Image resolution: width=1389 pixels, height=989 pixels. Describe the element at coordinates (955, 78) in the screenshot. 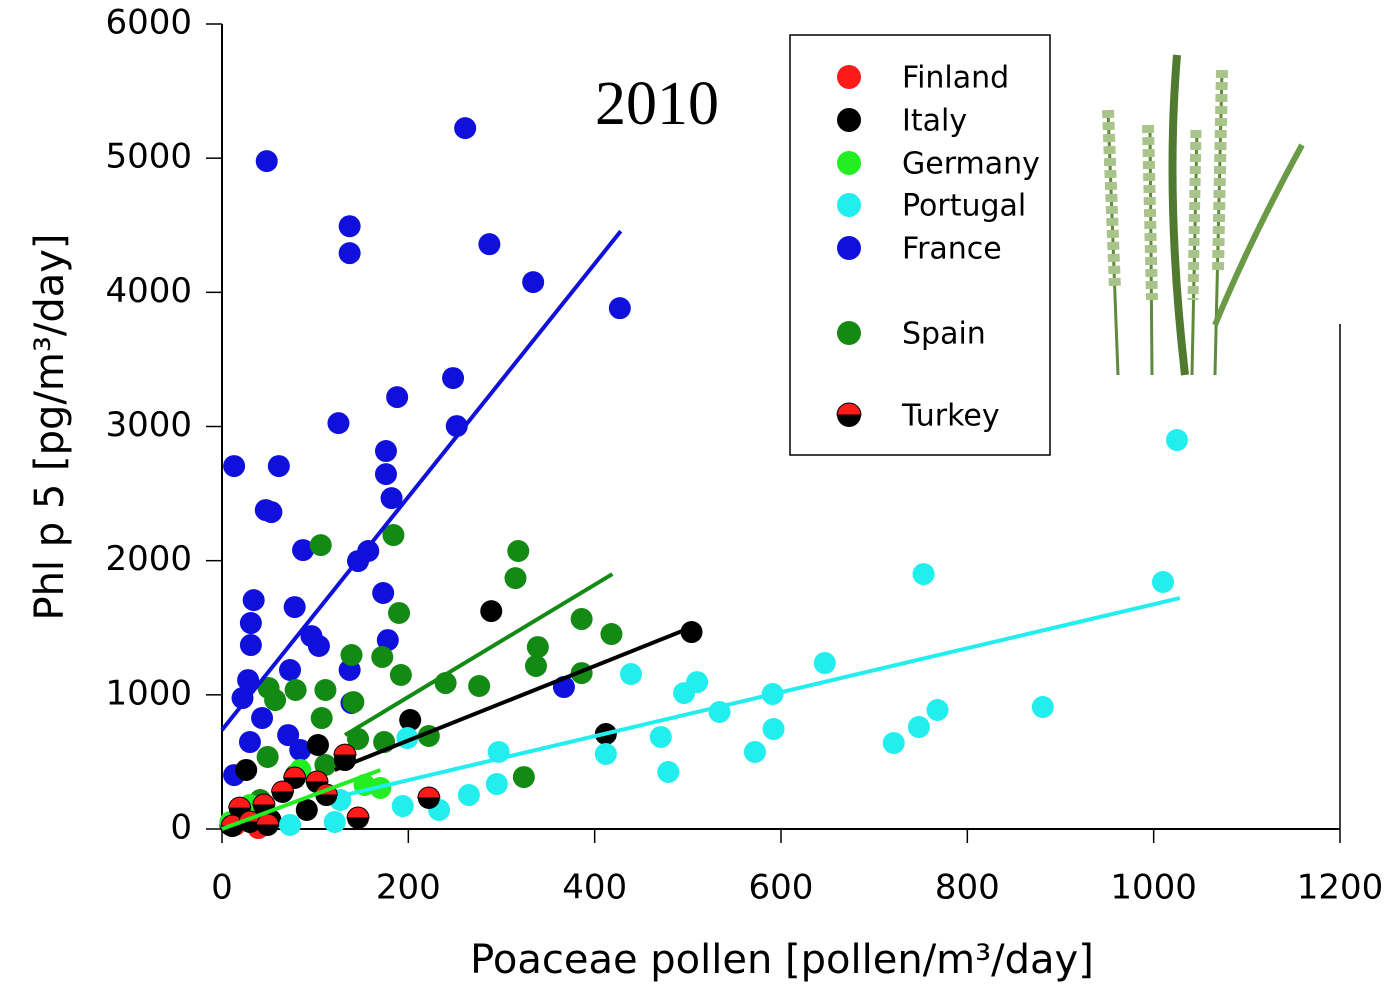

I see `legend-label: Finland` at that location.